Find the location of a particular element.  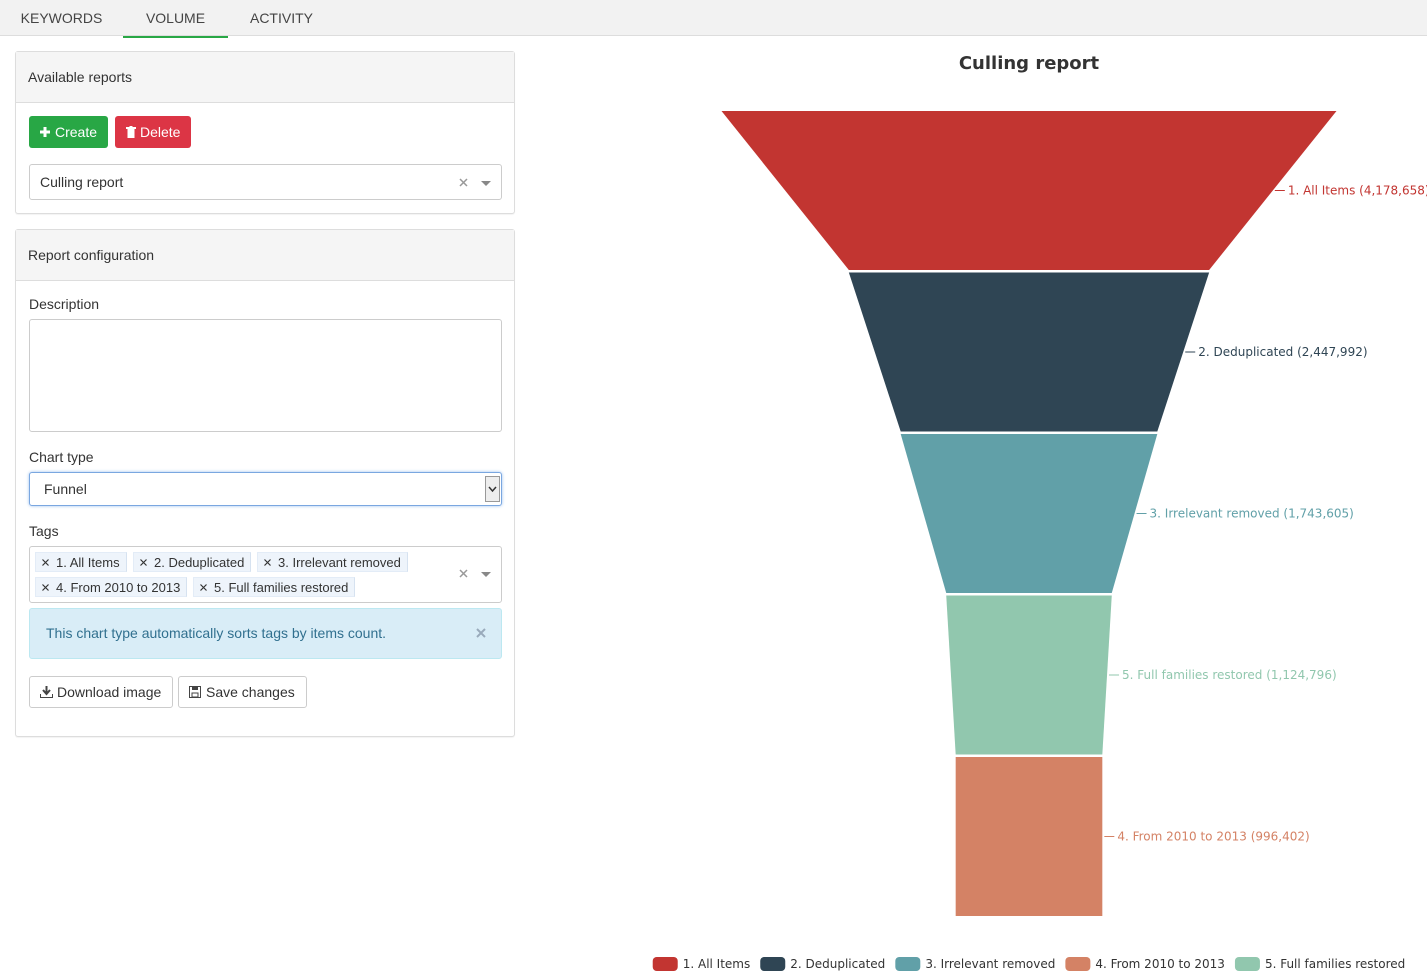

chart-type-select: Funnel is located at coordinates (265, 489).